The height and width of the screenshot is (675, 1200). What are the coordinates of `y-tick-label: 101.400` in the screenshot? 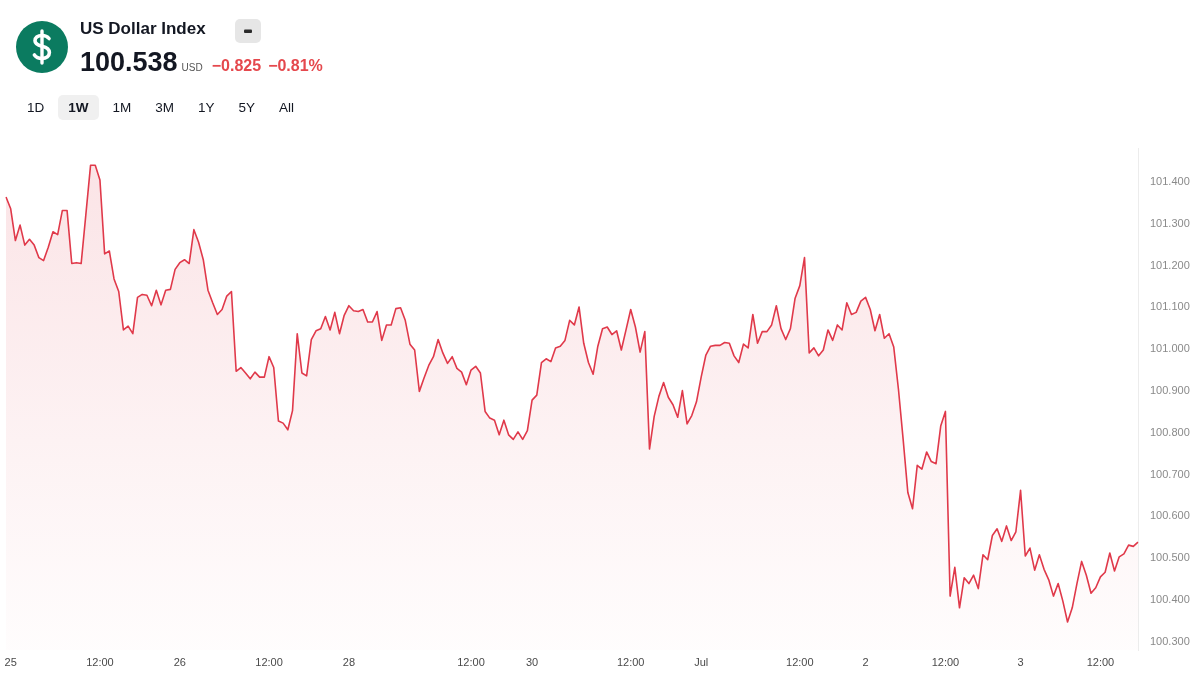 It's located at (1170, 181).